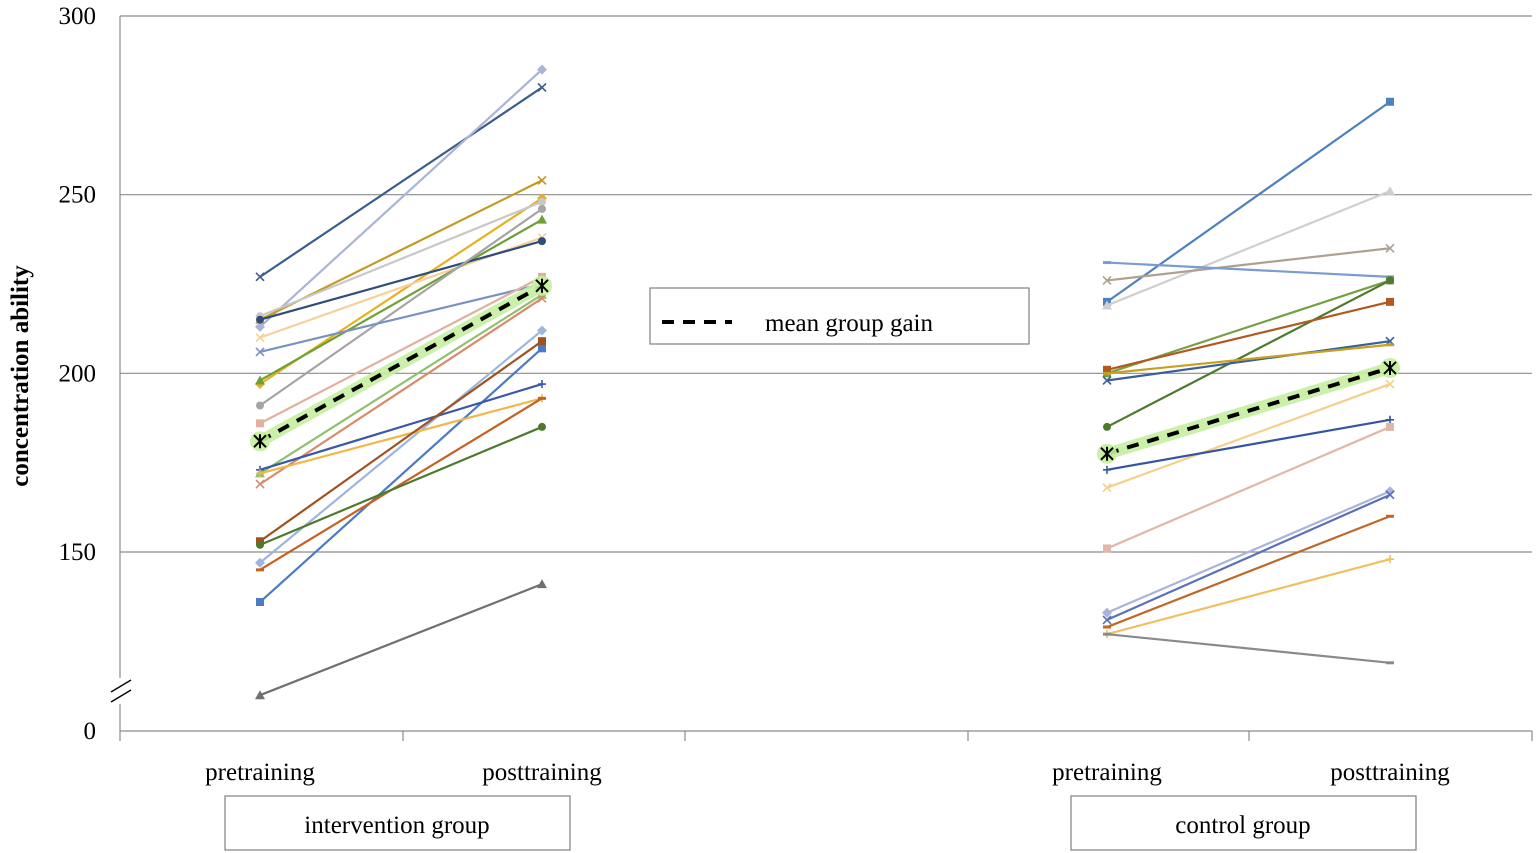 This screenshot has height=853, width=1536. Describe the element at coordinates (1390, 772) in the screenshot. I see `x-tick-label: posttraining` at that location.